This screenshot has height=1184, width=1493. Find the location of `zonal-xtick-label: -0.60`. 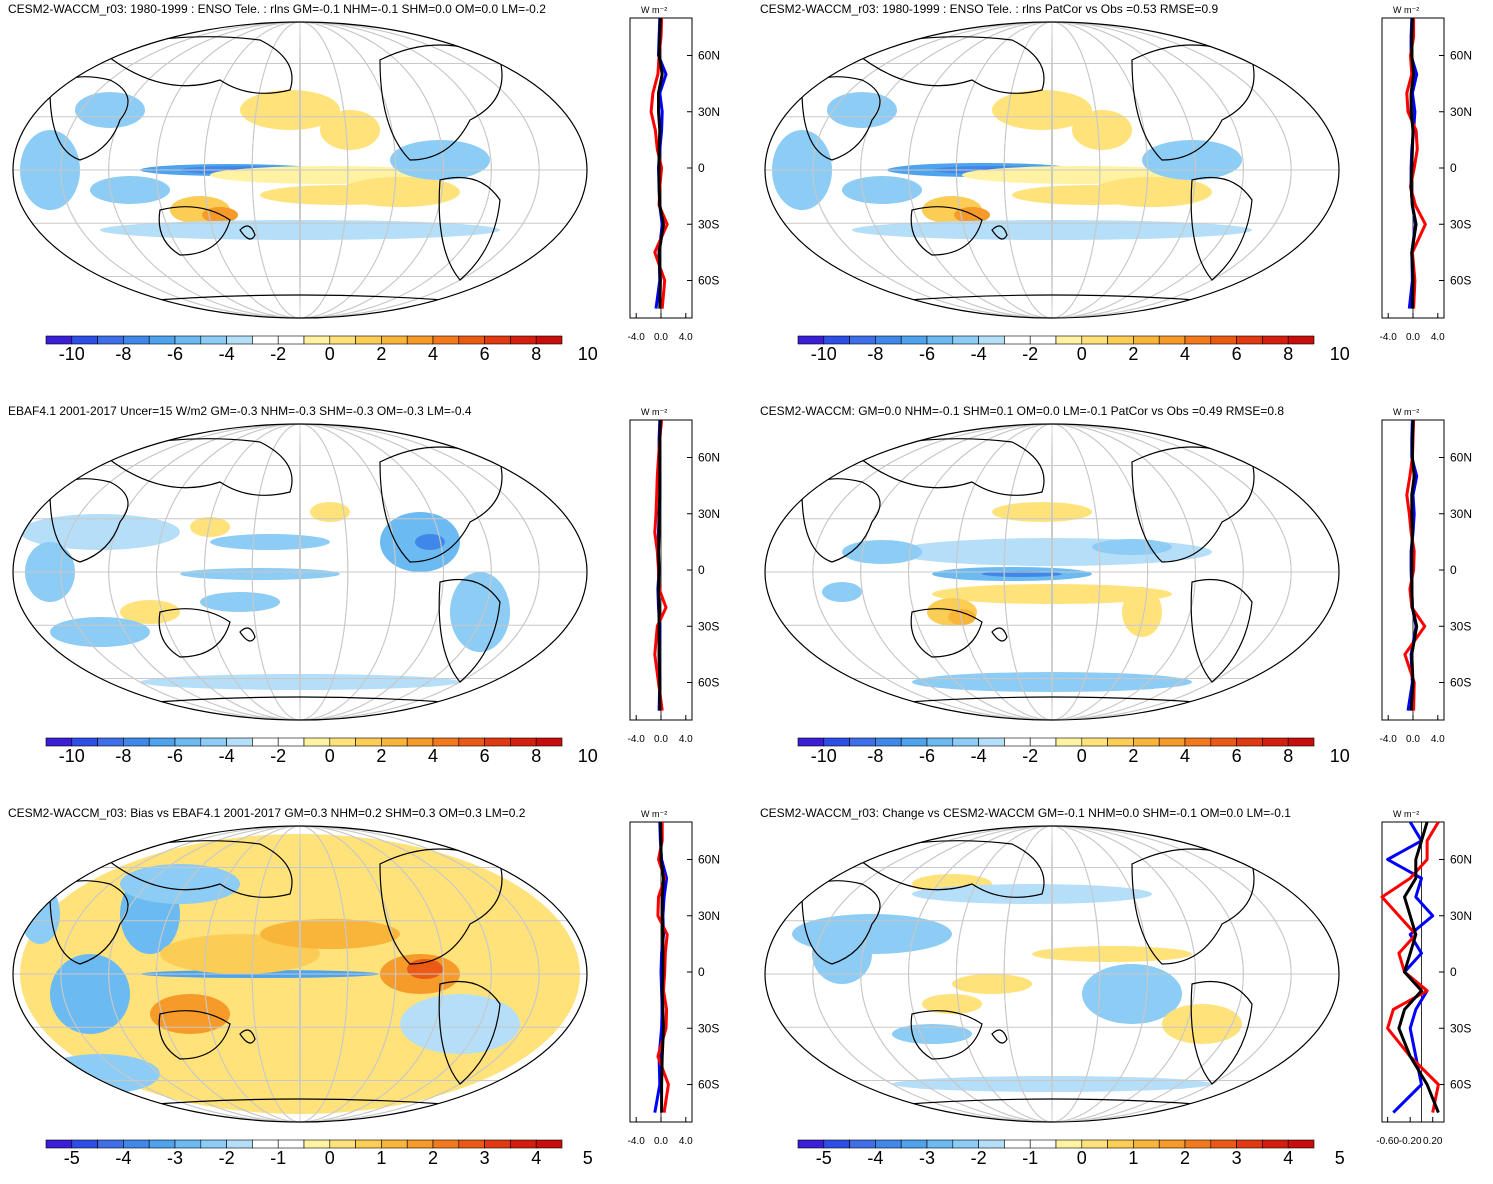

zonal-xtick-label: -0.60 is located at coordinates (1387, 1141).